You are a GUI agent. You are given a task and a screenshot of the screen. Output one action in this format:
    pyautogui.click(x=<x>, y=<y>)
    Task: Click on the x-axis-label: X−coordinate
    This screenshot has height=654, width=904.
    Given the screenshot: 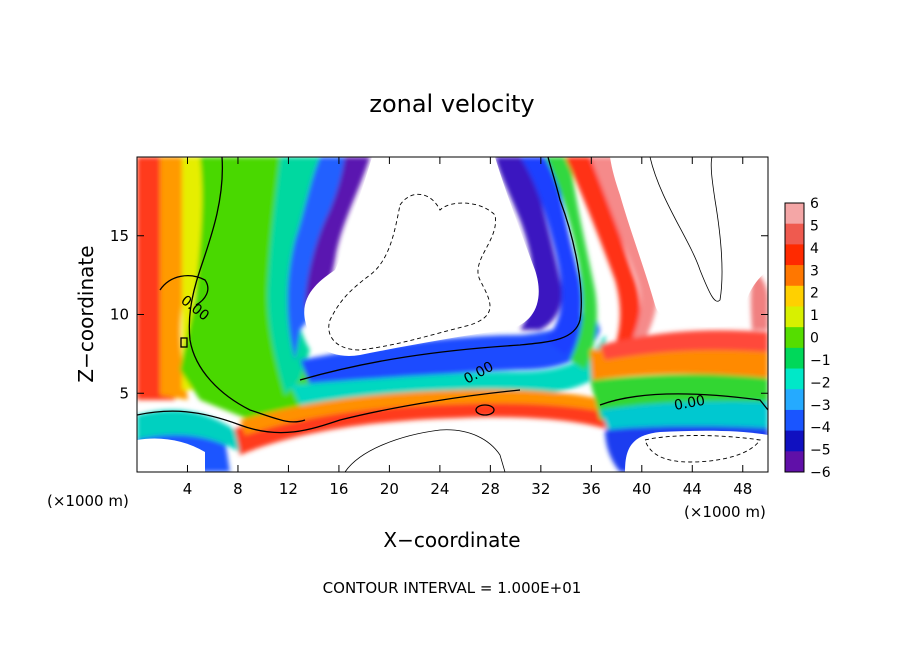 What is the action you would take?
    pyautogui.click(x=451, y=540)
    